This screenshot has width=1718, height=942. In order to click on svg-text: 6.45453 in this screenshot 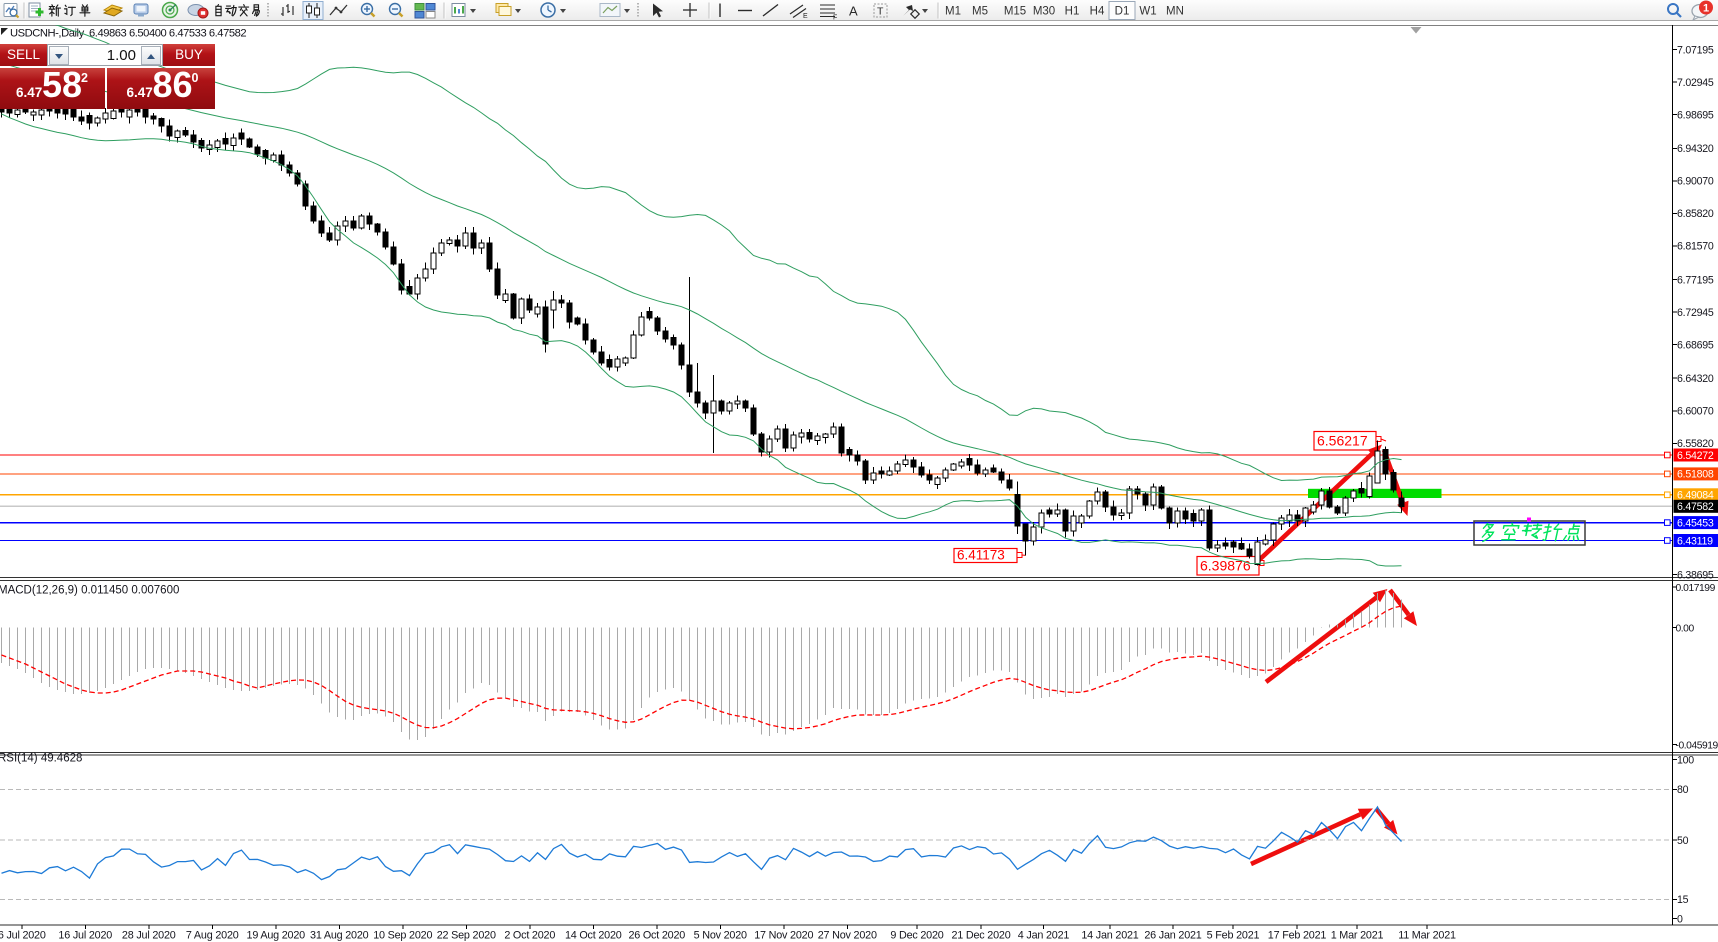, I will do `click(1695, 523)`.